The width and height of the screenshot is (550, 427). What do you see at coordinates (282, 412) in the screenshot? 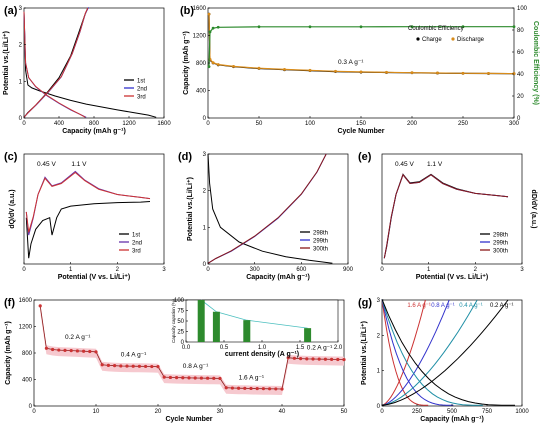
I see `f-xtick-label: 40` at bounding box center [282, 412].